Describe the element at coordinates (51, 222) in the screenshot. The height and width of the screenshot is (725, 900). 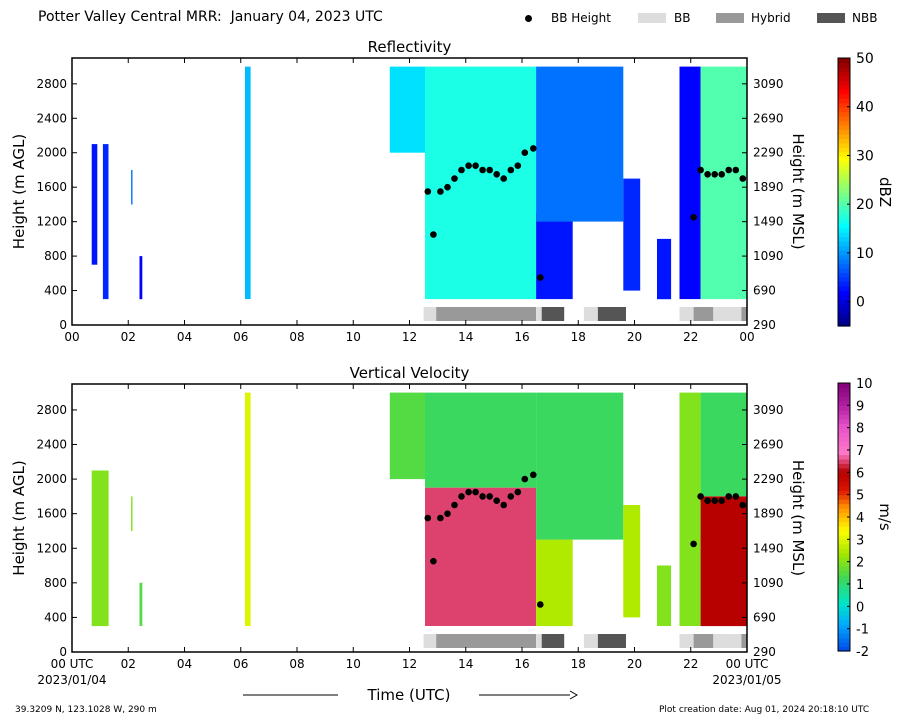
I see `y-tick-label-3: 1200` at that location.